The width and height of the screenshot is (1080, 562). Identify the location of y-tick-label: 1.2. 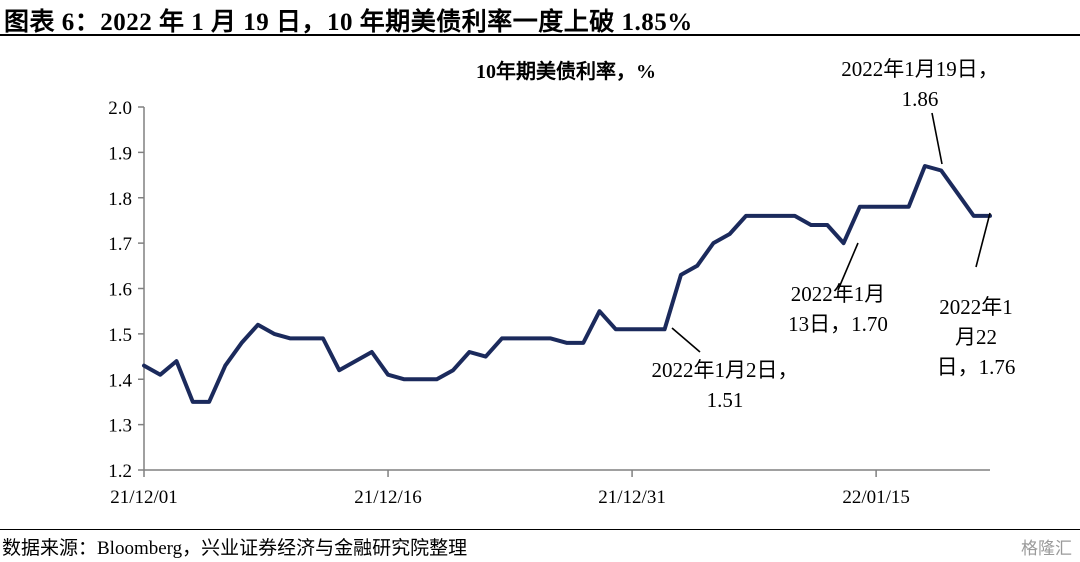
(120, 471).